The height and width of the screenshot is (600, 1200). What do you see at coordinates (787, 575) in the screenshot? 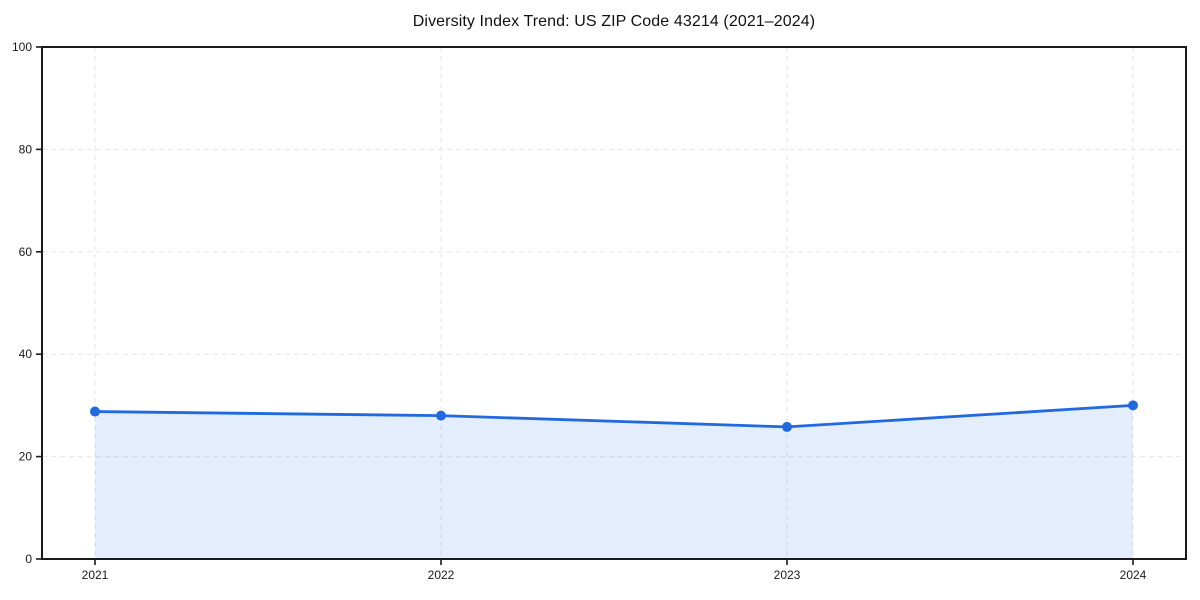
I see `x-tick-label: 2023` at bounding box center [787, 575].